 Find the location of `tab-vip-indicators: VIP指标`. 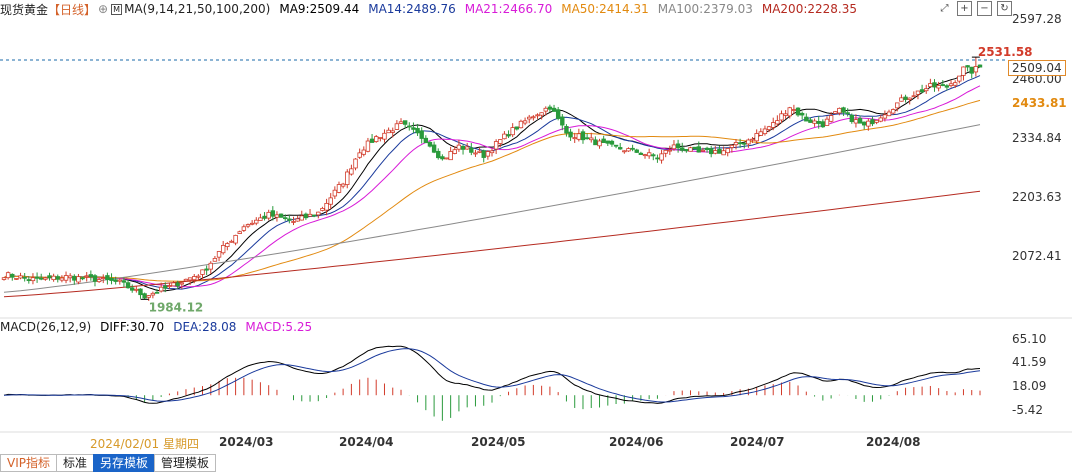

tab-vip-indicators: VIP指标 is located at coordinates (28, 463).